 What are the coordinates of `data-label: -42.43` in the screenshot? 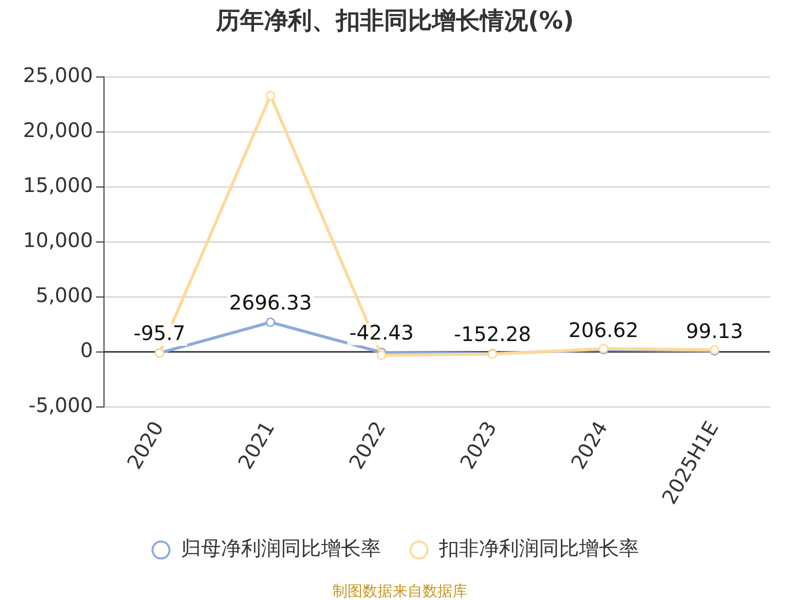 It's located at (381, 332).